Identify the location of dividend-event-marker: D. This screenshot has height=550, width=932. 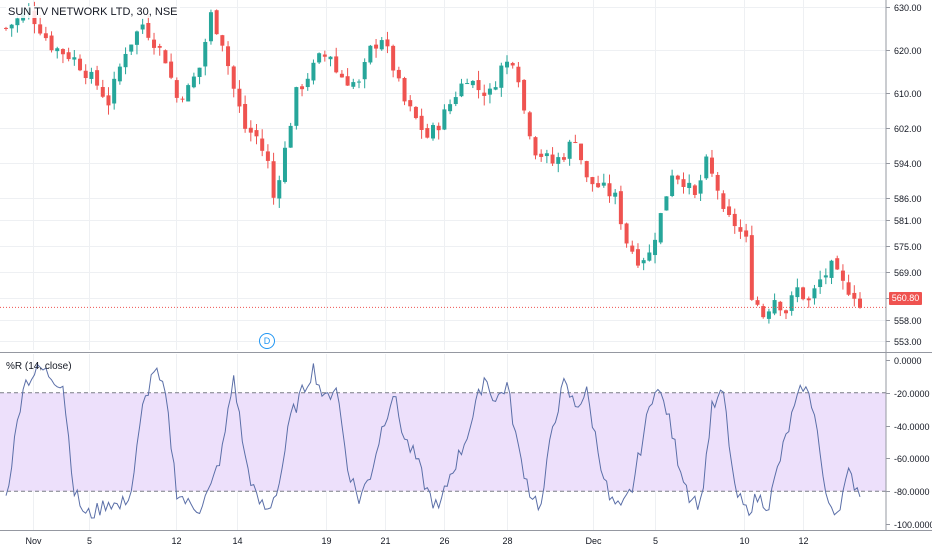
(267, 341).